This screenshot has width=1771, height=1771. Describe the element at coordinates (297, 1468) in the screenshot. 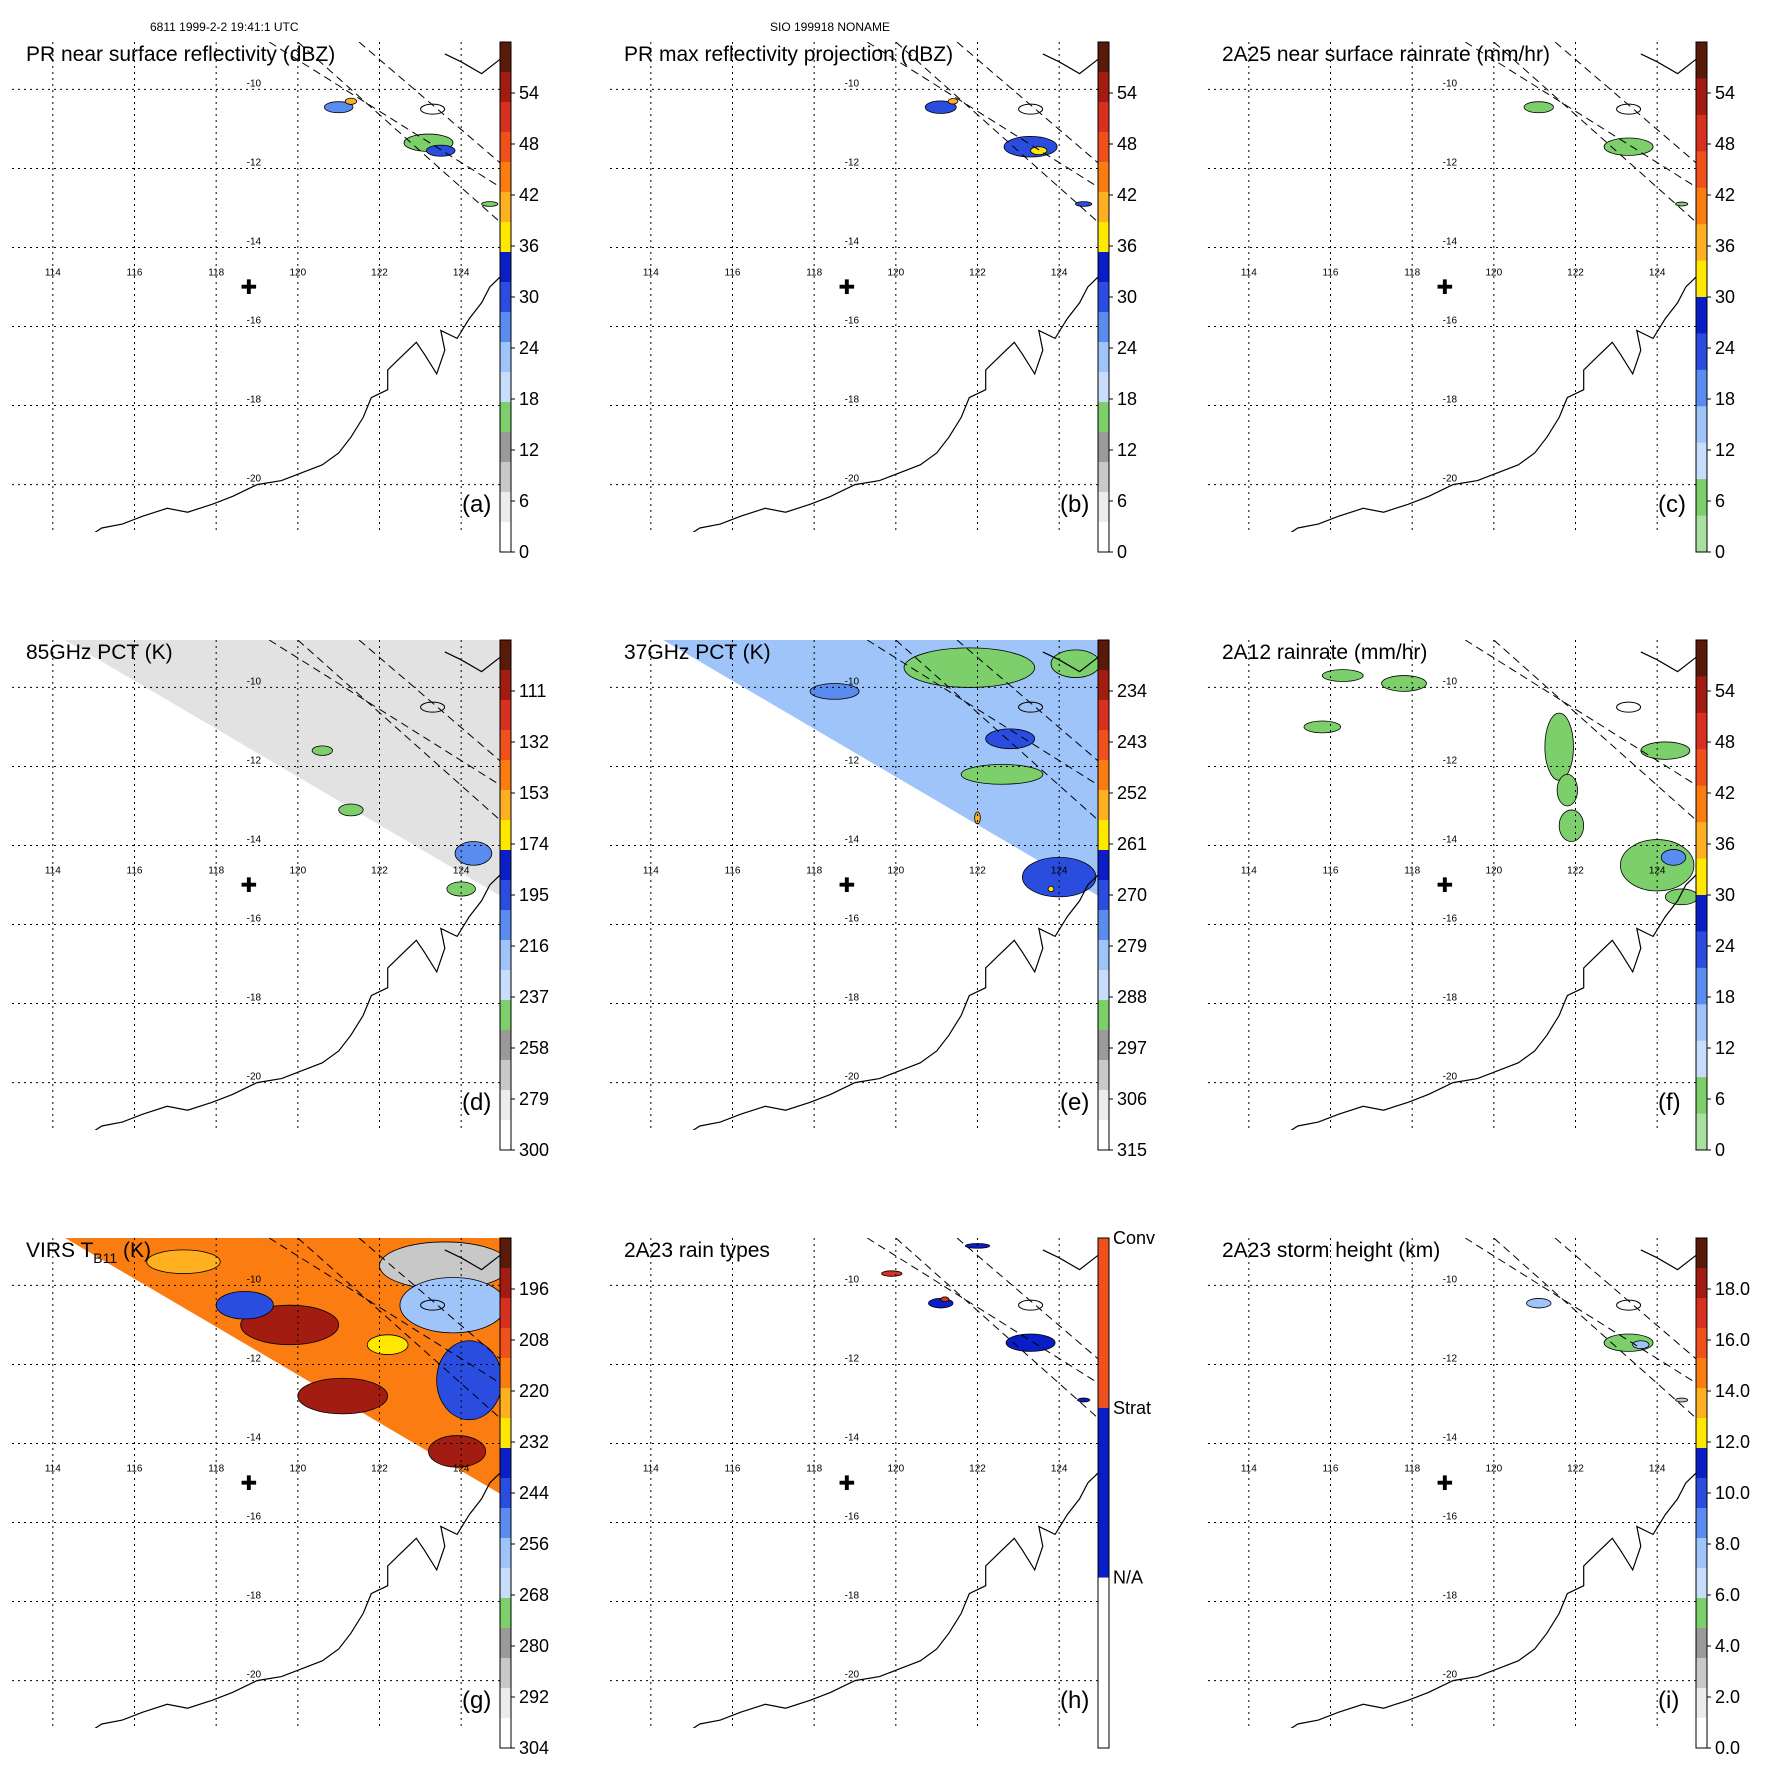

I see `xtick-label: 120` at that location.